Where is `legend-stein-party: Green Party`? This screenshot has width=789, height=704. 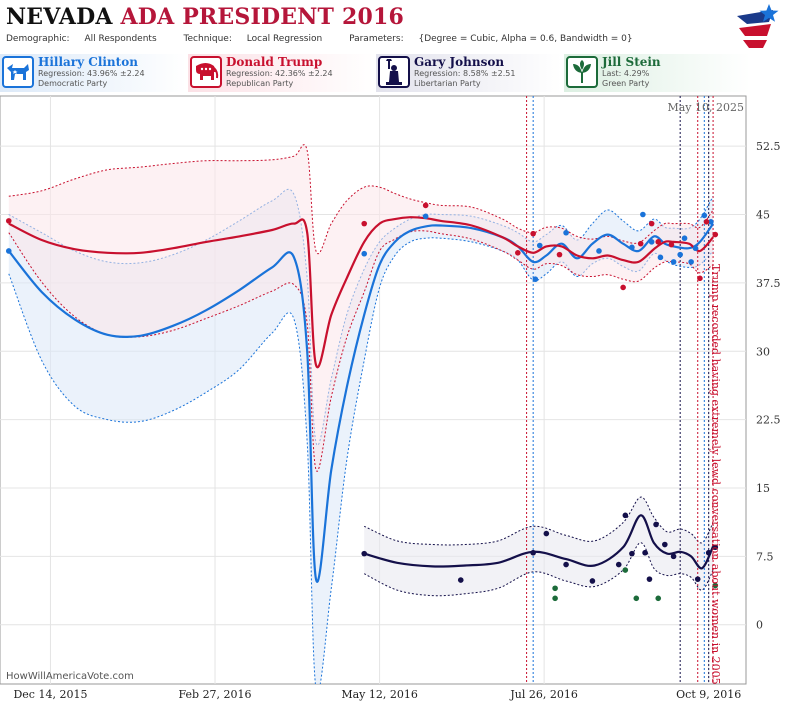
legend-stein-party: Green Party is located at coordinates (626, 83).